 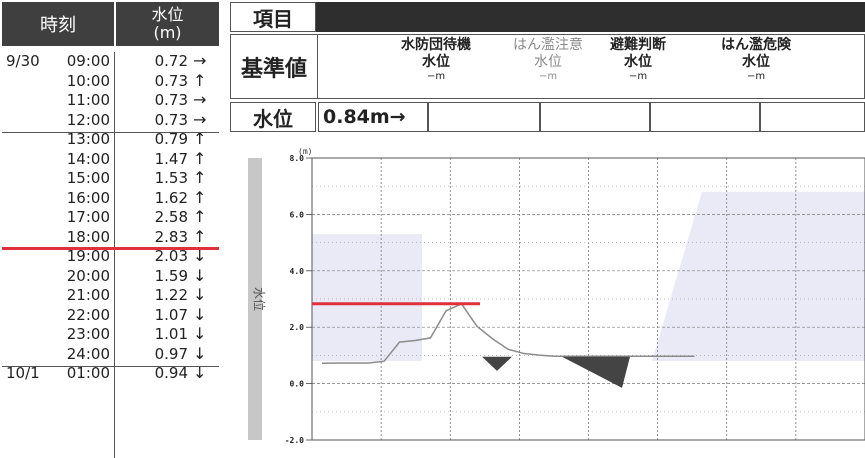 I want to click on row-time: 23:00, so click(x=88, y=334).